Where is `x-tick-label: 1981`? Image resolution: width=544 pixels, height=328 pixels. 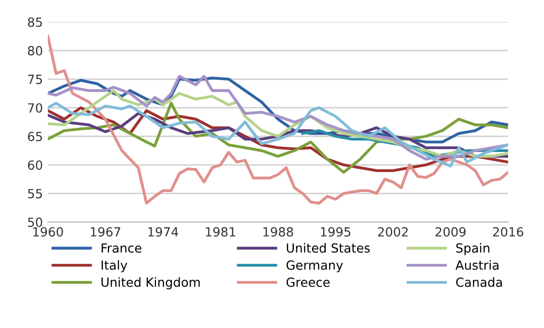
x-tick-label: 1981 is located at coordinates (221, 232).